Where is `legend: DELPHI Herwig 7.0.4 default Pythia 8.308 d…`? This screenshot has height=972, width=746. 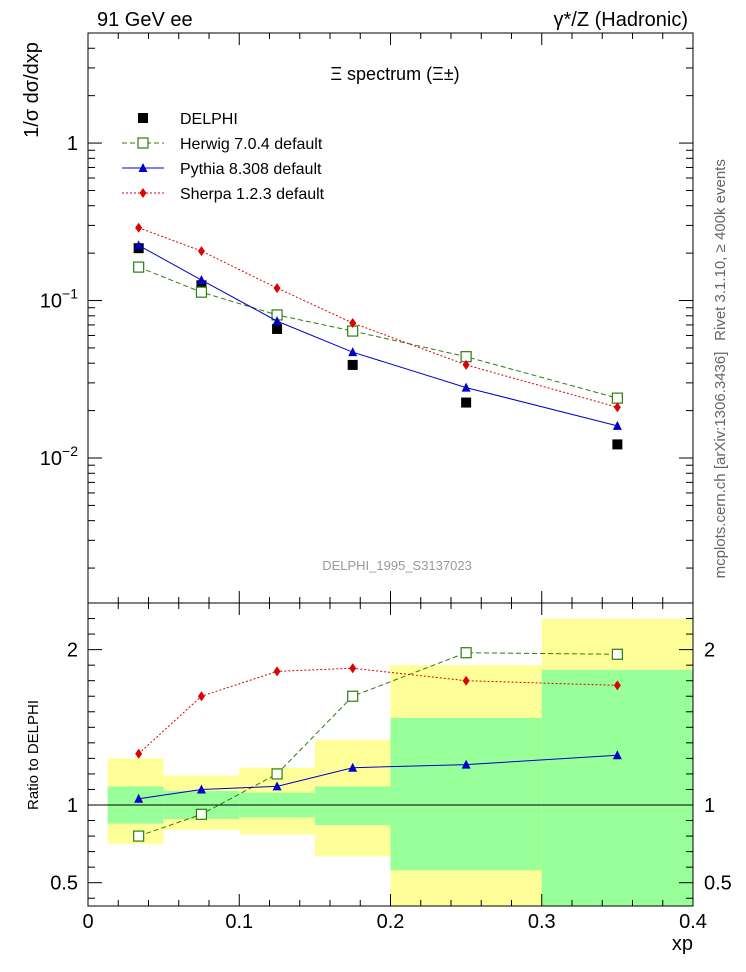
legend: DELPHI Herwig 7.0.4 default Pythia 8.308 d… is located at coordinates (223, 157).